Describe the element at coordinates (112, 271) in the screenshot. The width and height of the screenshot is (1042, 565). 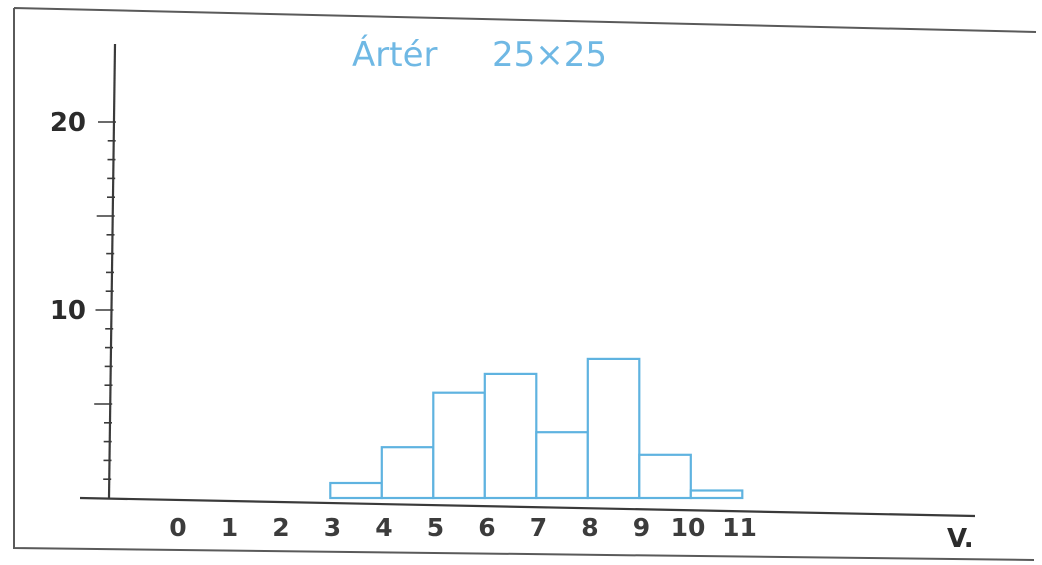
I see `y-axis` at that location.